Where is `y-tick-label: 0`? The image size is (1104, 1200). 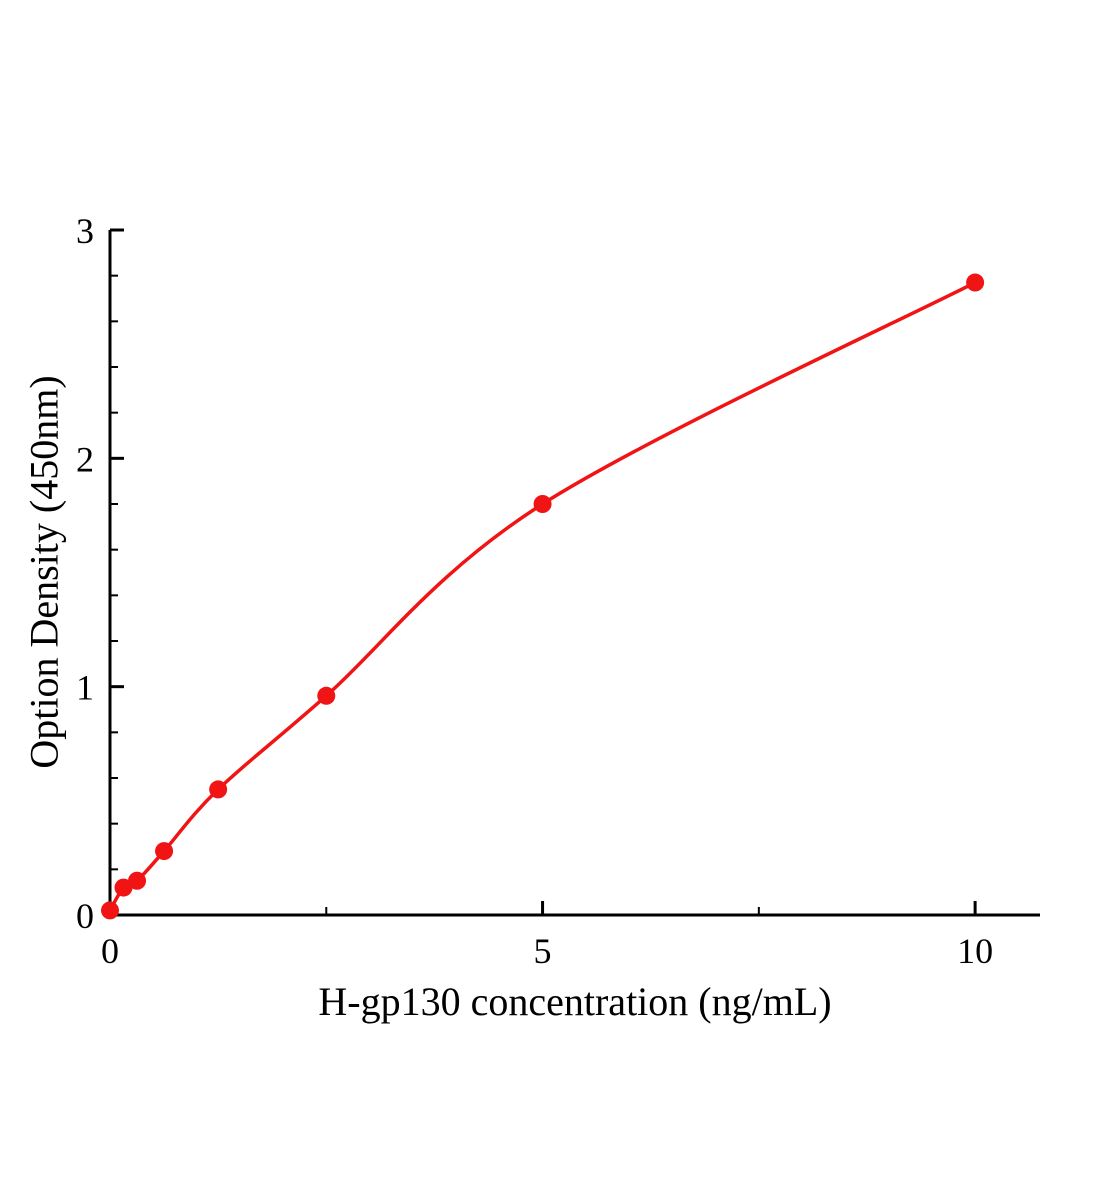 y-tick-label: 0 is located at coordinates (85, 916).